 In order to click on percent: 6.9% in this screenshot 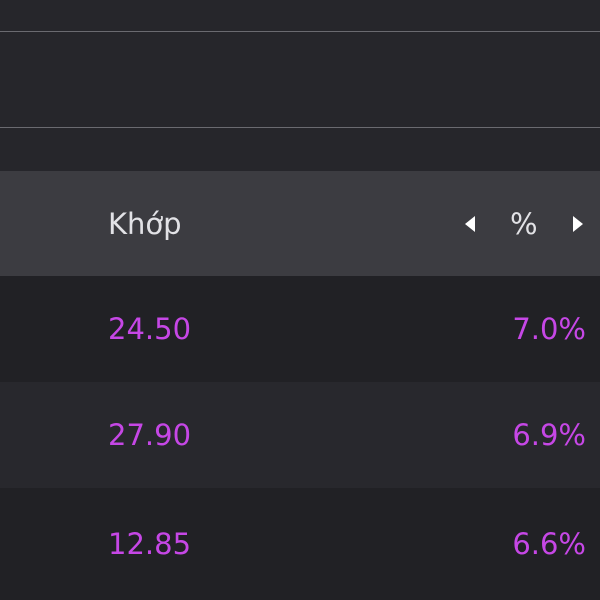, I will do `click(549, 435)`.